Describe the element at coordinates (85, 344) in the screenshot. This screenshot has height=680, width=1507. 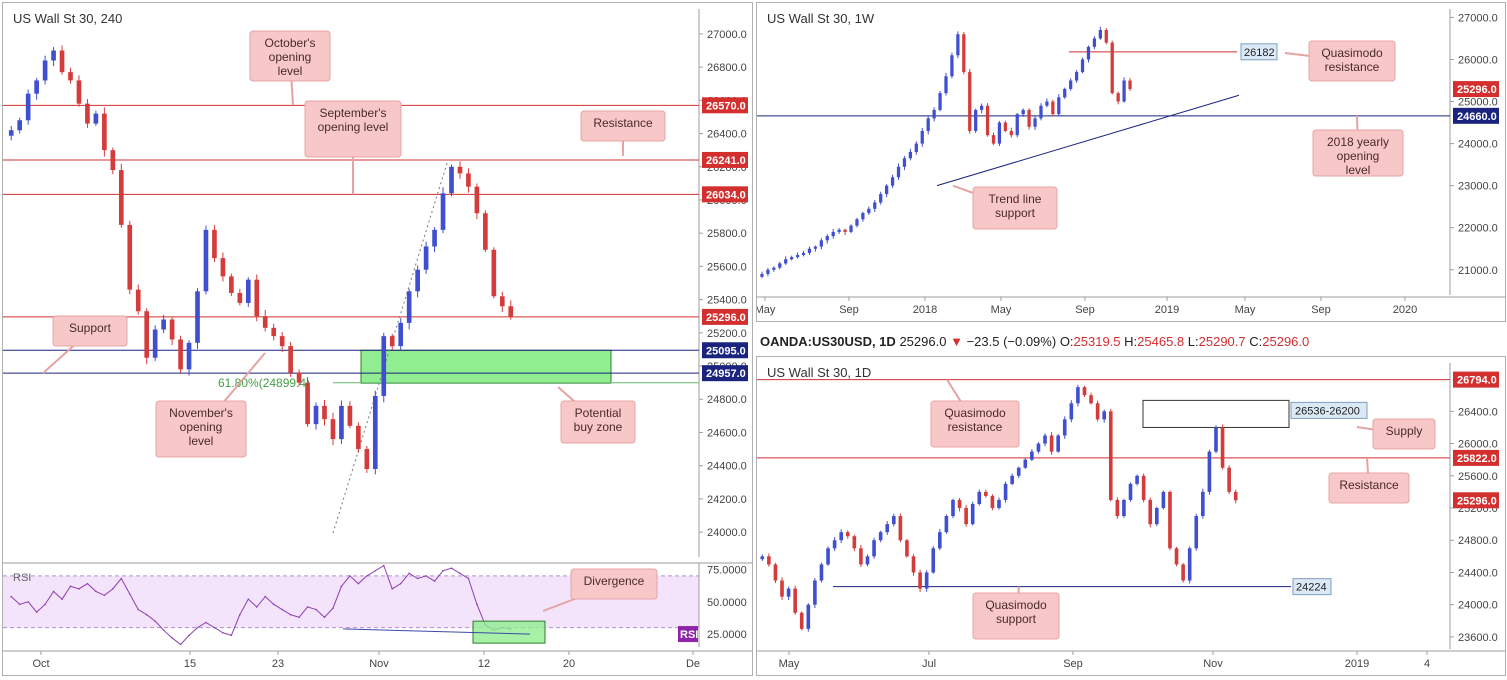
I see `h4-callout-support: Support` at that location.